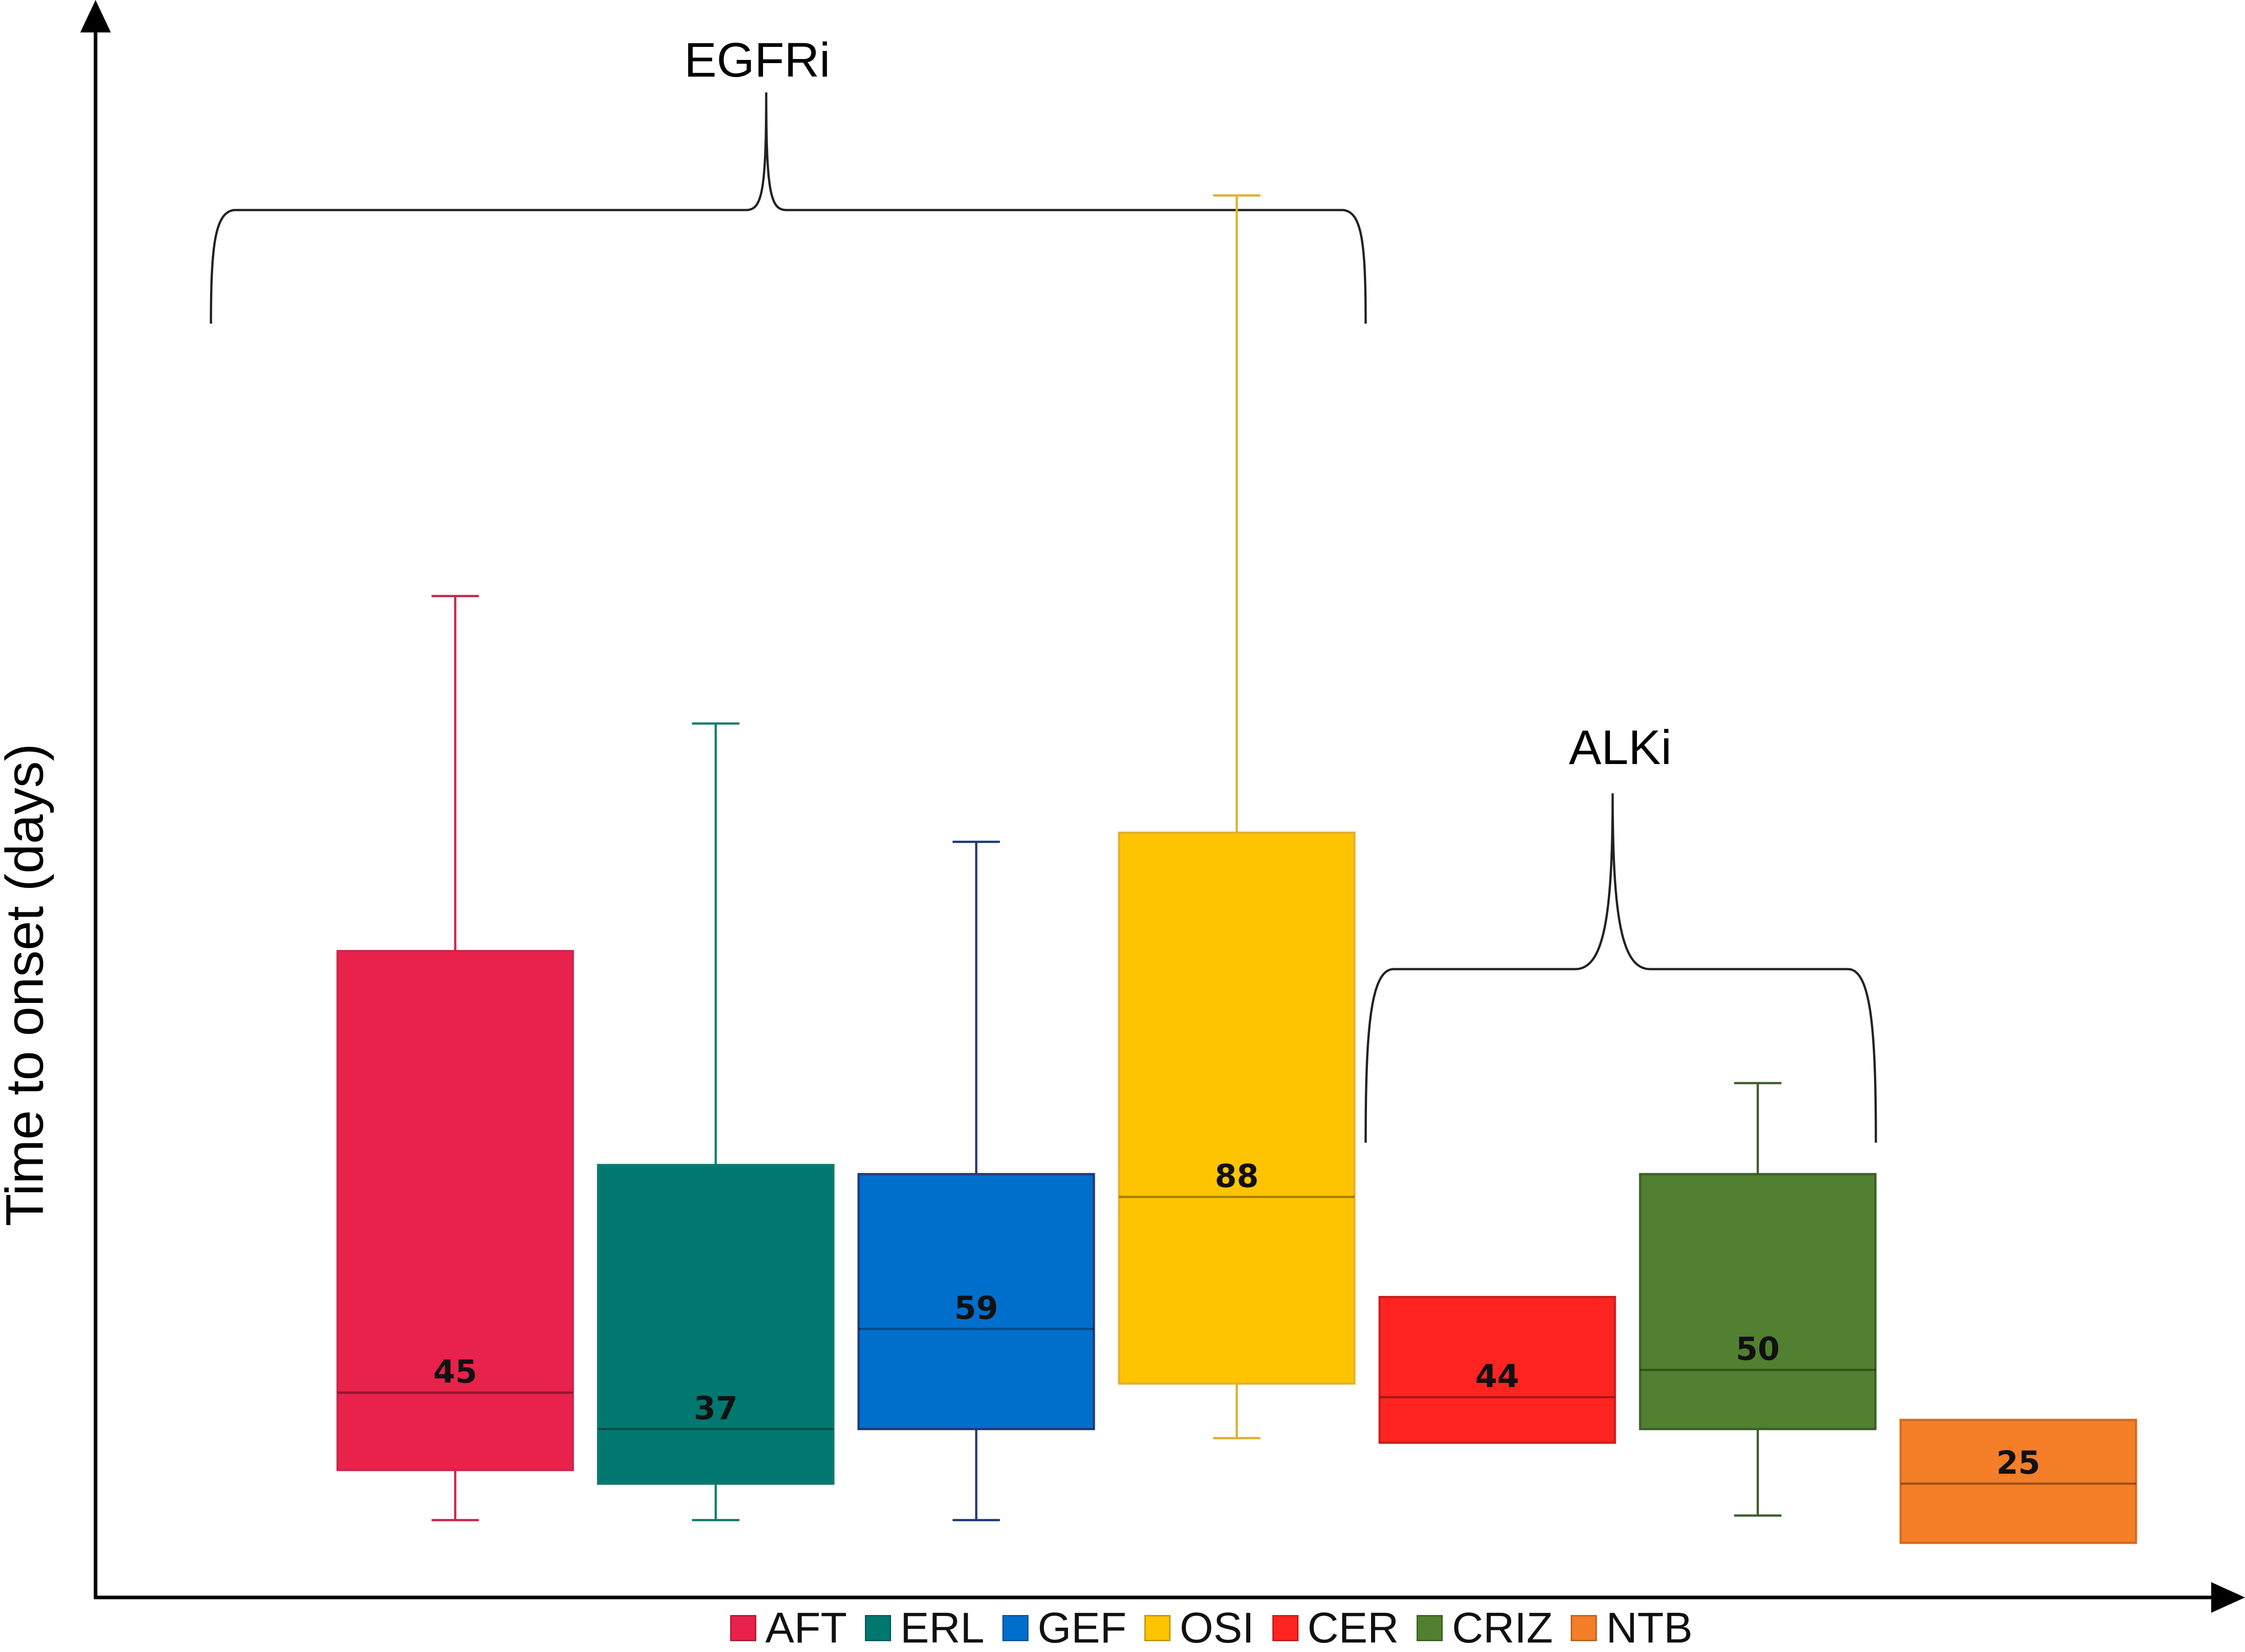 The image size is (2245, 1652). I want to click on legend-item-erl: ERL, so click(924, 1628).